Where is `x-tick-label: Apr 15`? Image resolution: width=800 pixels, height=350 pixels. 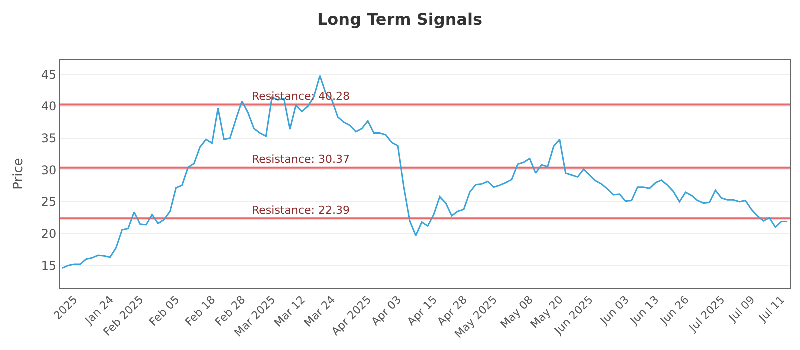 x-tick-label: Apr 15 is located at coordinates (422, 311).